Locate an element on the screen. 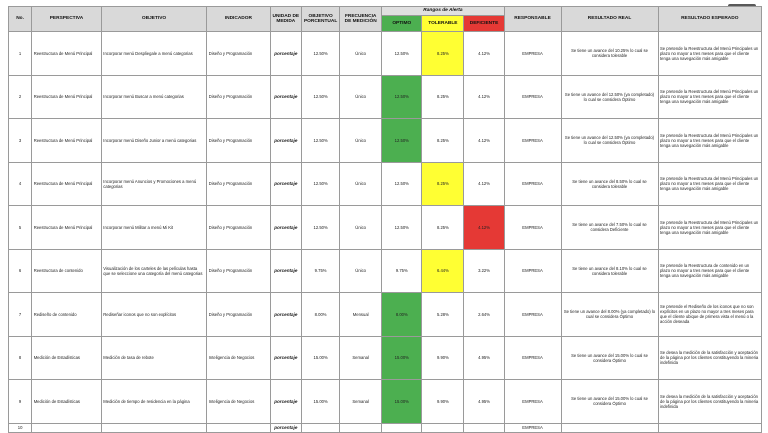 The height and width of the screenshot is (433, 768). cell-no: 8 is located at coordinates (20, 357).